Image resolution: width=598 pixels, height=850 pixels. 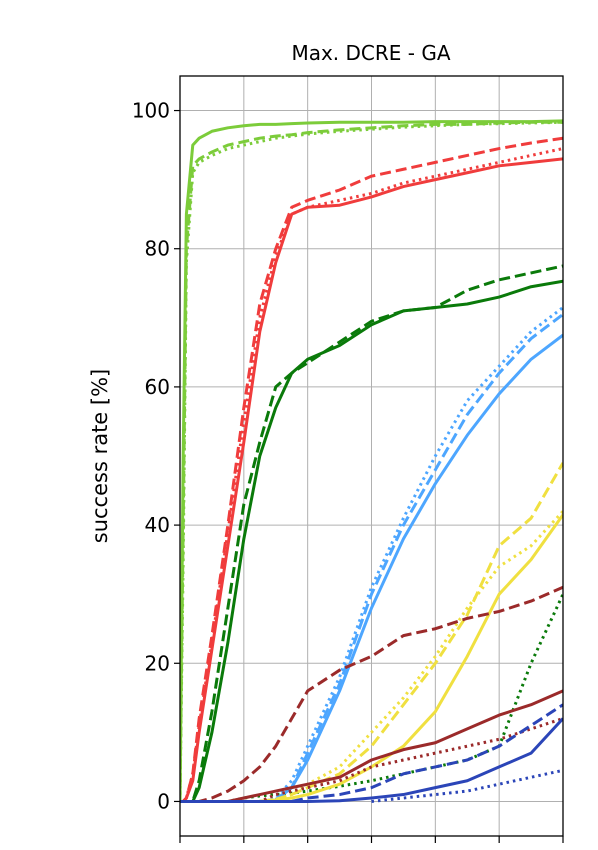 What do you see at coordinates (100, 456) in the screenshot?
I see `y-axis-label: success rate [%]` at bounding box center [100, 456].